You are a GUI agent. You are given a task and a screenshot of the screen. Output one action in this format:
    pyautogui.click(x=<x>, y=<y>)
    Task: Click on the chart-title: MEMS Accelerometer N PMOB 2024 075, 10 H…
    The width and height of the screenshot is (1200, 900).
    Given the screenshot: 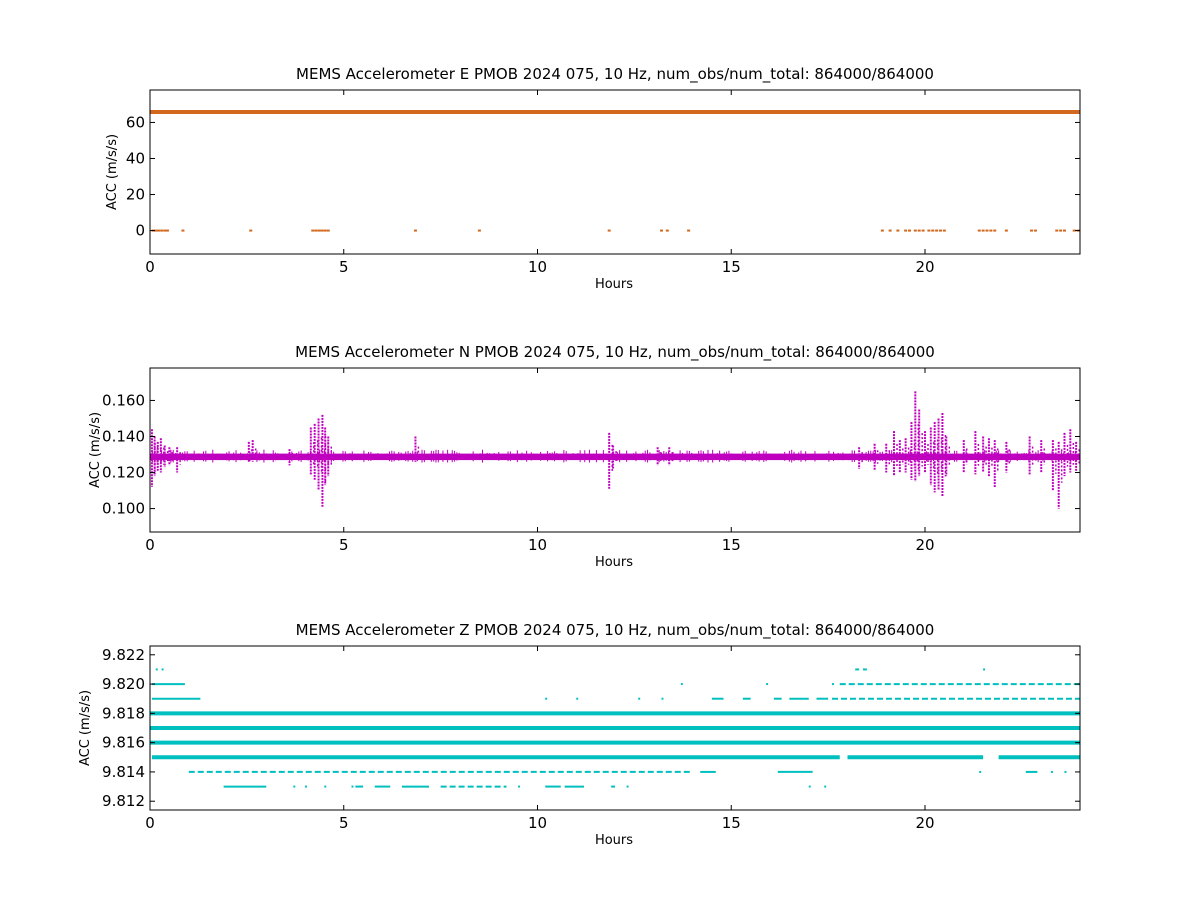 What is the action you would take?
    pyautogui.click(x=615, y=352)
    